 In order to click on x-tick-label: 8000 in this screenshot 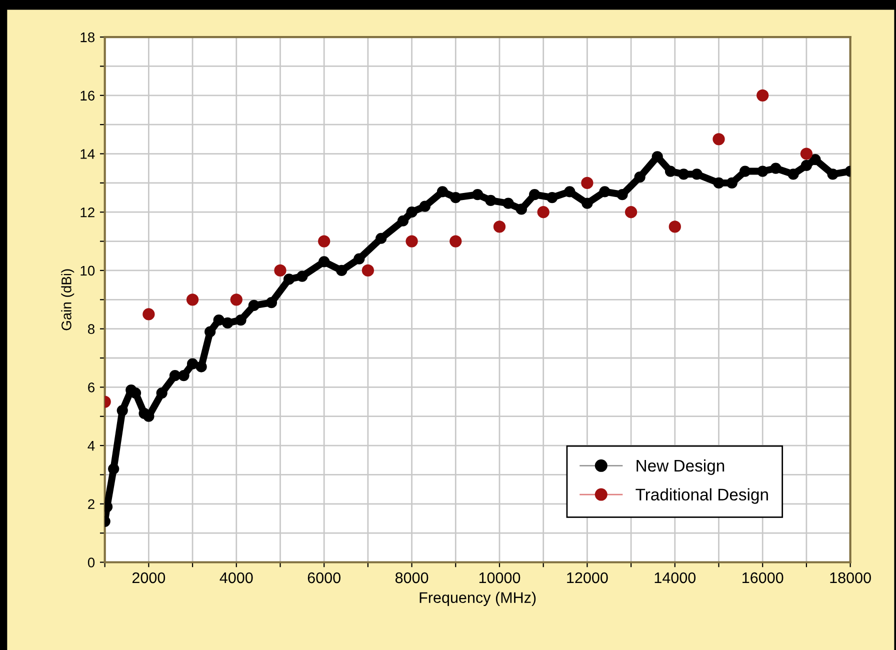, I will do `click(411, 578)`.